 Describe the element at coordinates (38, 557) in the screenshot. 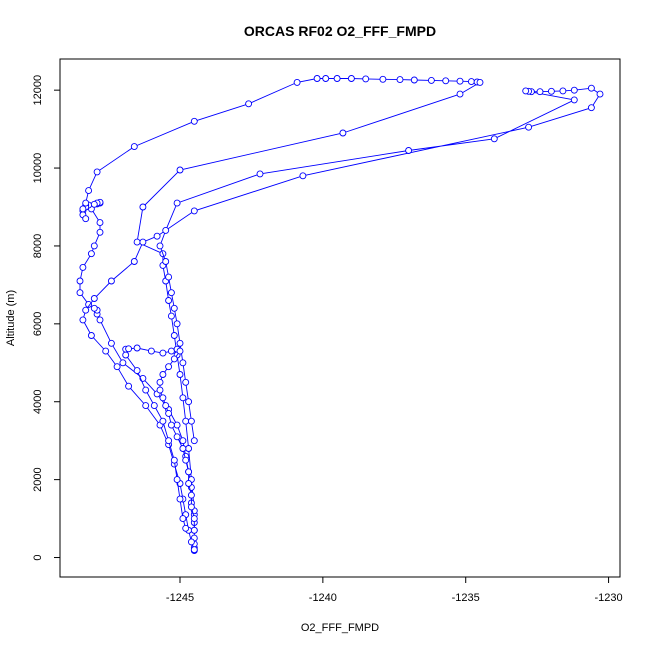

I see `y-tick-label: 0` at that location.